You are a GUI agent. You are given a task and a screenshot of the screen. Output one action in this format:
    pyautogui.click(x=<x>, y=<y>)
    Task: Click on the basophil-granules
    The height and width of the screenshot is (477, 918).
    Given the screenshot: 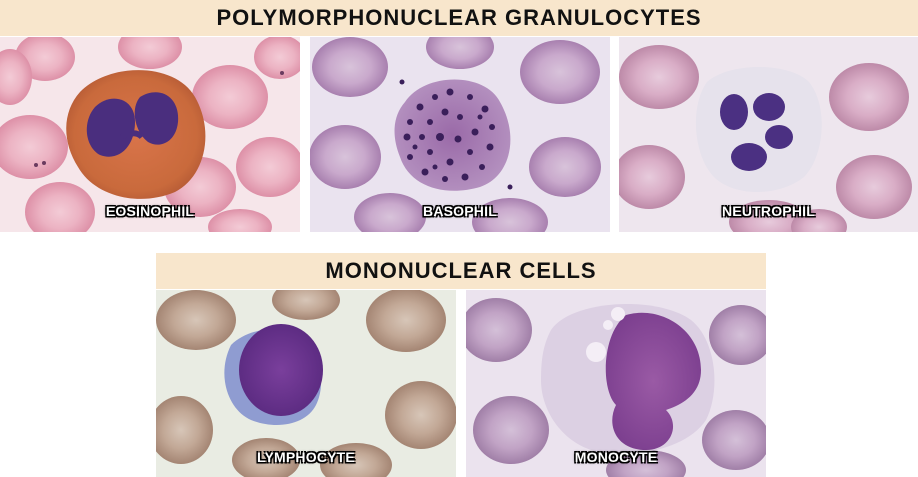 What is the action you would take?
    pyautogui.click(x=456, y=134)
    